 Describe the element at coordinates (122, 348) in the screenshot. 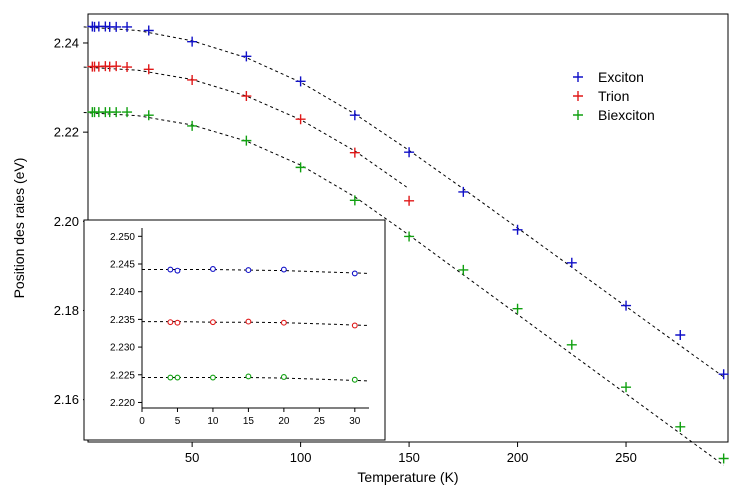

I see `inset-y-tick-label: 2.230` at that location.